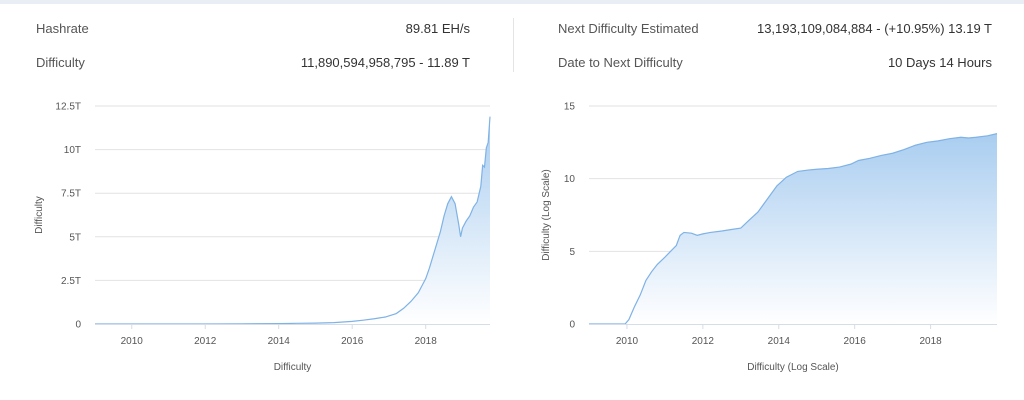 The image size is (1024, 400). I want to click on y-tick-label: 2.5T, so click(71, 281).